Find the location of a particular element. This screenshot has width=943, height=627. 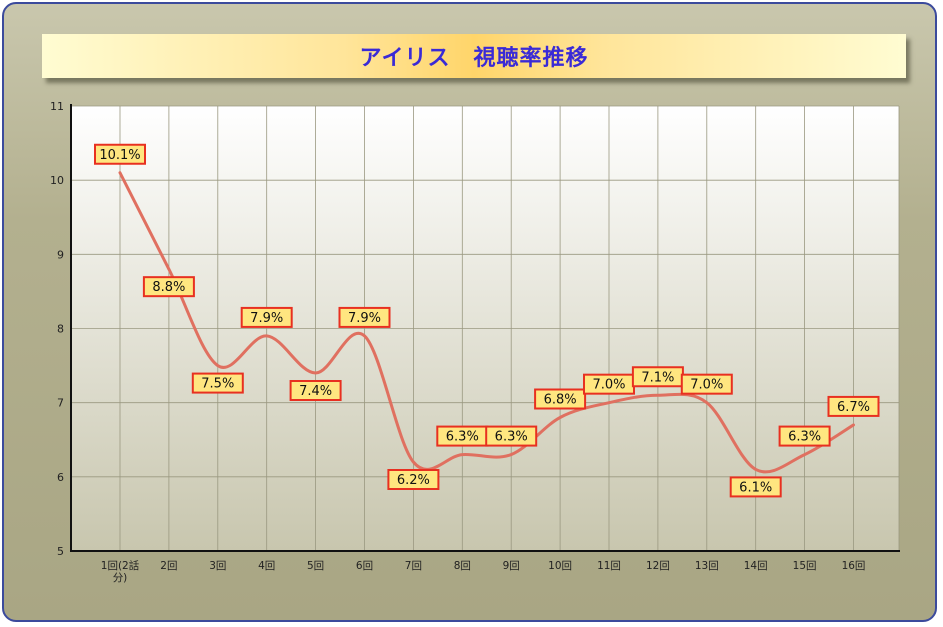

data-label: 10.1% is located at coordinates (120, 154).